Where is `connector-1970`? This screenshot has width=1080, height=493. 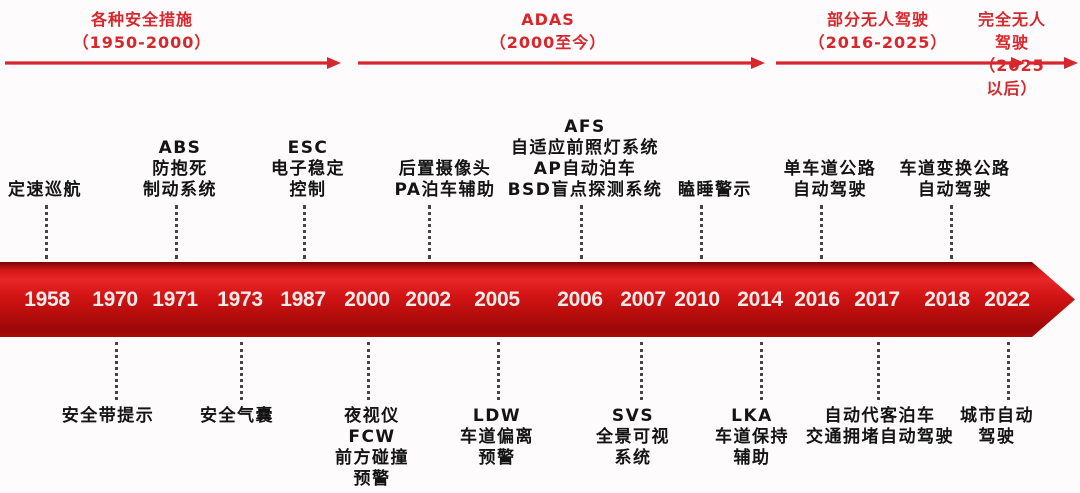
connector-1970 is located at coordinates (116, 371).